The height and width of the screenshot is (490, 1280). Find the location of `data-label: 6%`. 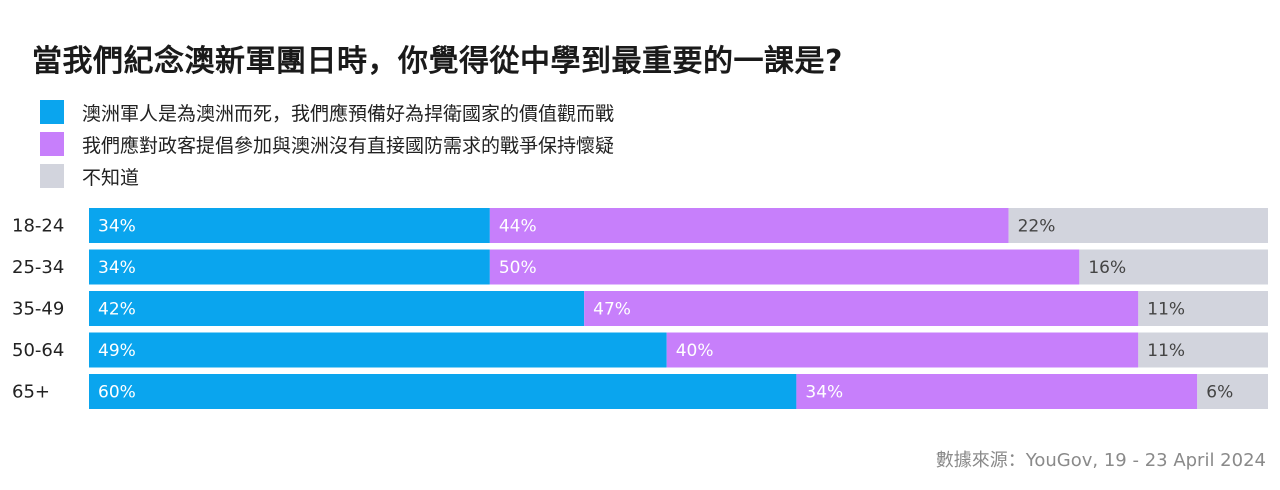

data-label: 6% is located at coordinates (1219, 393).